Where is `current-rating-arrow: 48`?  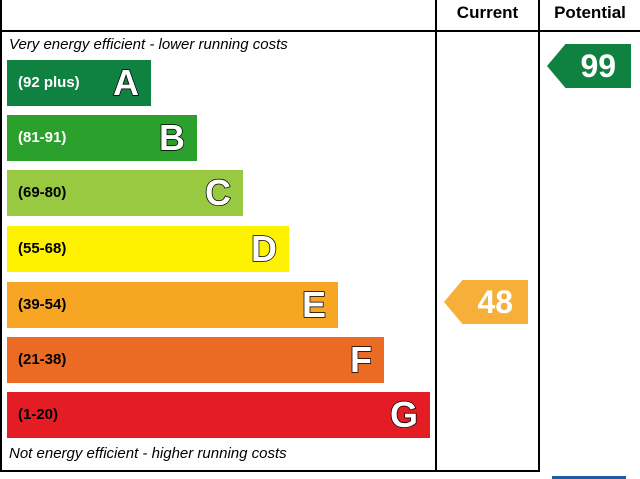
current-rating-arrow: 48 is located at coordinates (486, 302).